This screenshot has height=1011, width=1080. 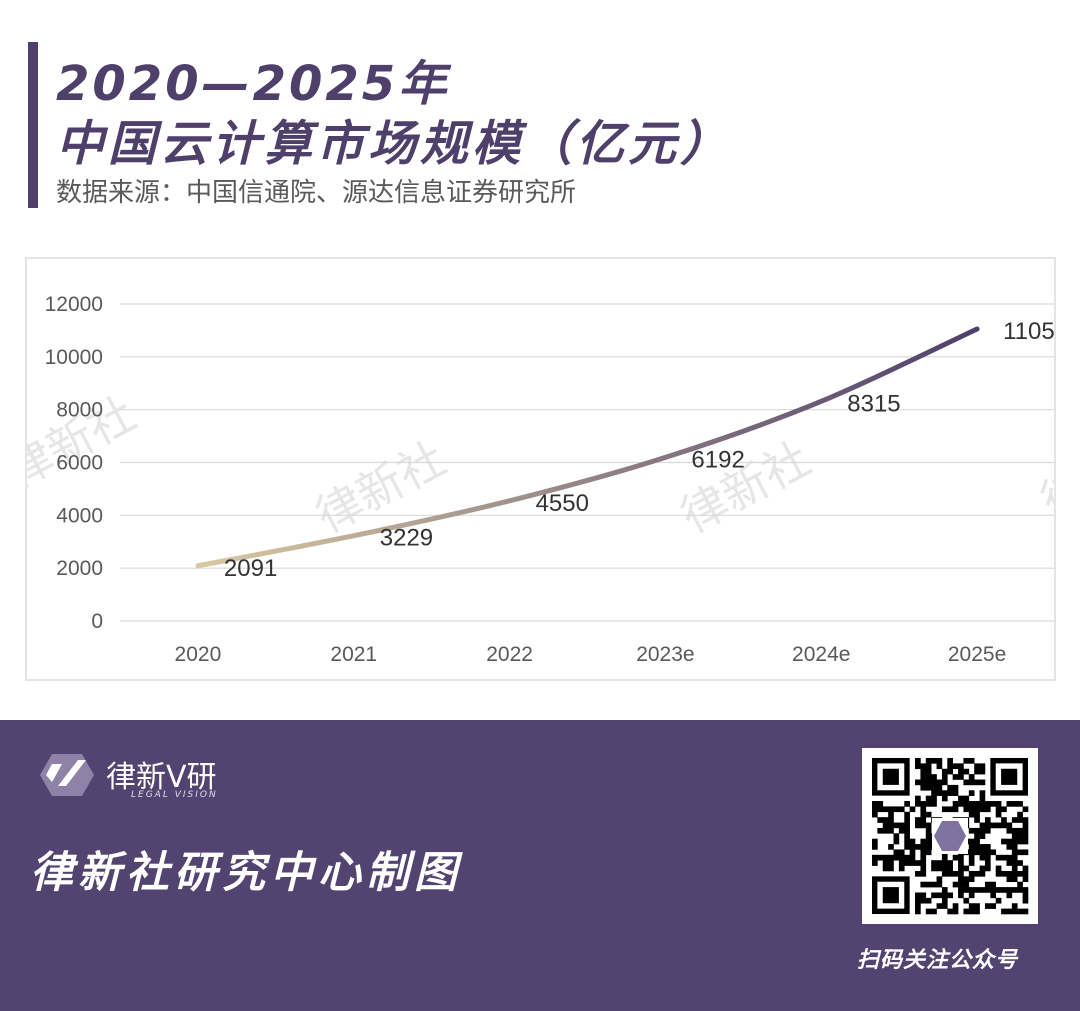 I want to click on y-tick-label: 12000, so click(x=74, y=304).